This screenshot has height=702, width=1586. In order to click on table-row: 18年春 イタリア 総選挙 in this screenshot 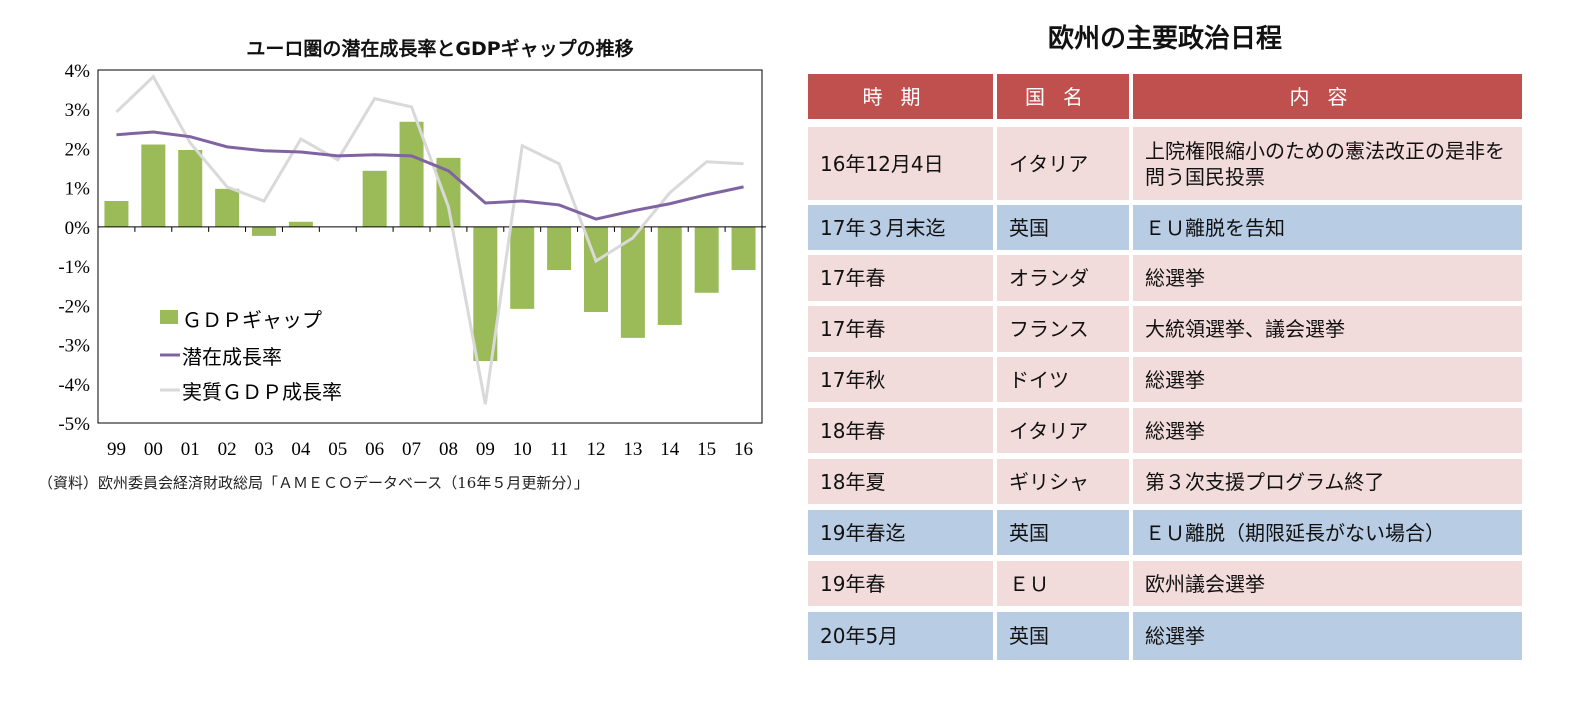, I will do `click(1165, 430)`.